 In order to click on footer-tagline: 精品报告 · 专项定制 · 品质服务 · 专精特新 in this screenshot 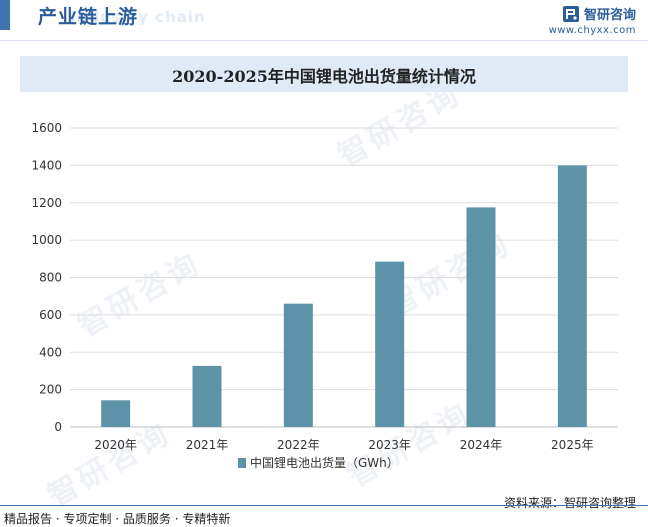, I will do `click(117, 519)`.